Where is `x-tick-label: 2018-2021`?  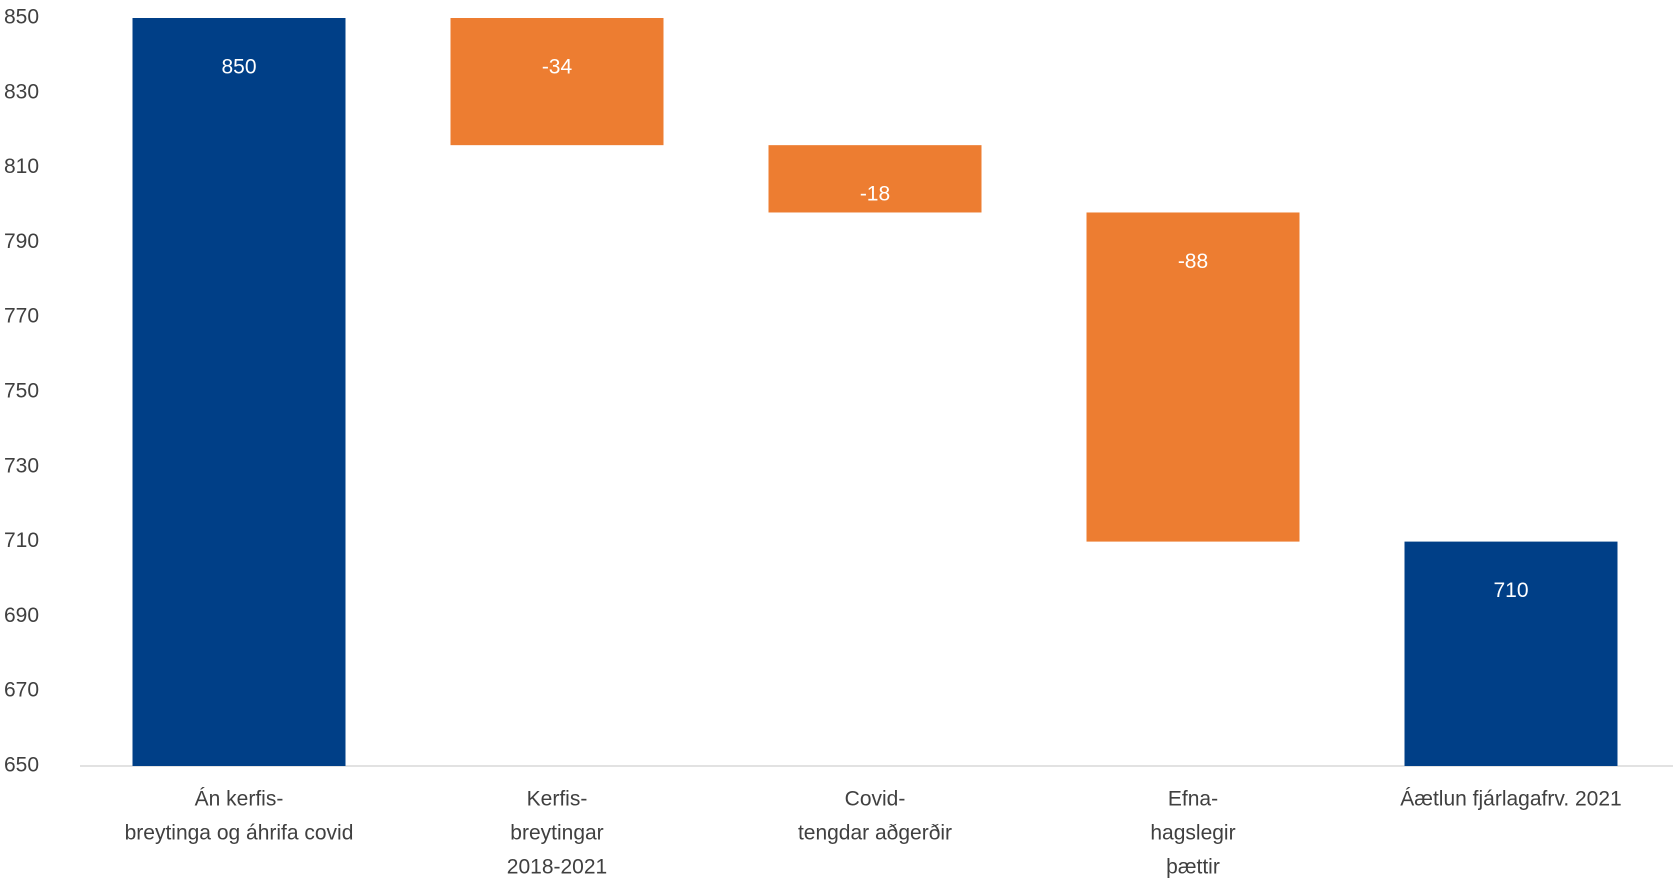 x-tick-label: 2018-2021 is located at coordinates (557, 867).